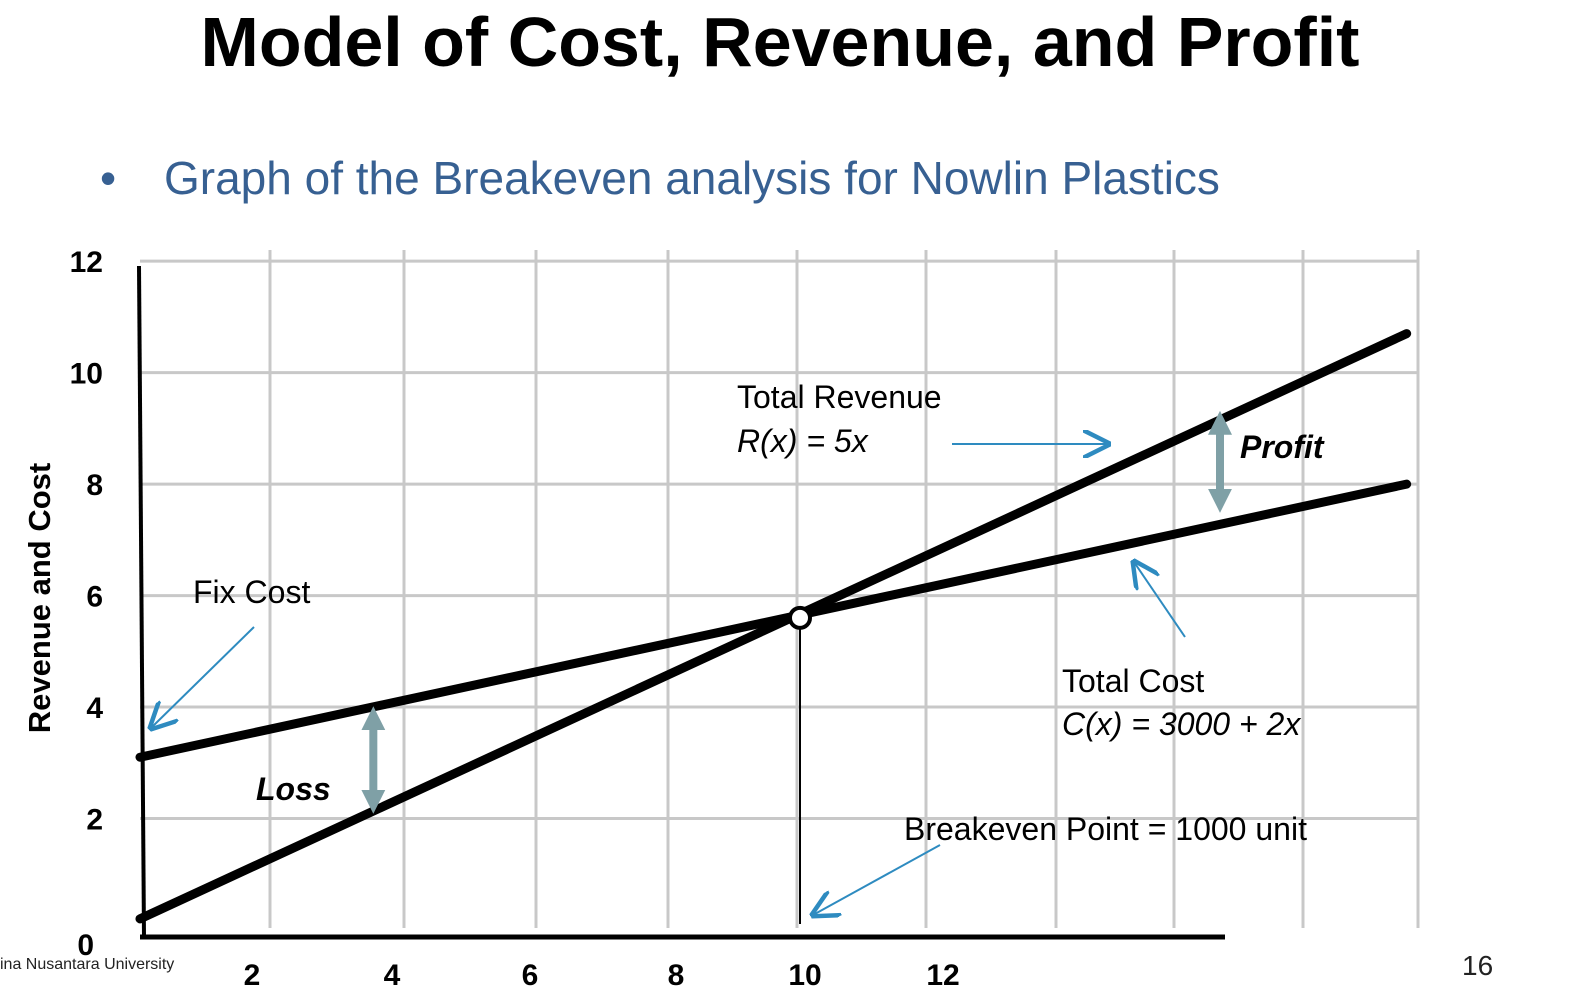 This screenshot has height=994, width=1591. What do you see at coordinates (1282, 447) in the screenshot?
I see `profit-label: Profit` at bounding box center [1282, 447].